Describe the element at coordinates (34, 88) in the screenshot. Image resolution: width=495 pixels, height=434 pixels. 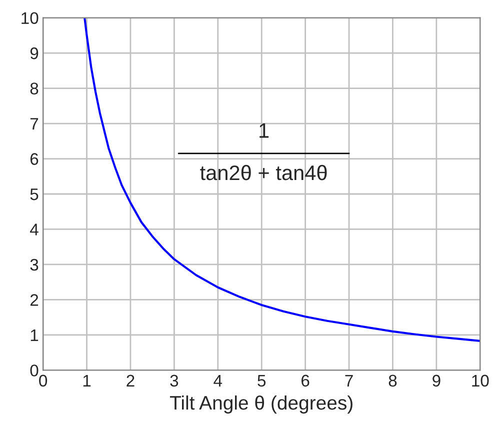
I see `y-tick-label: 8` at that location.